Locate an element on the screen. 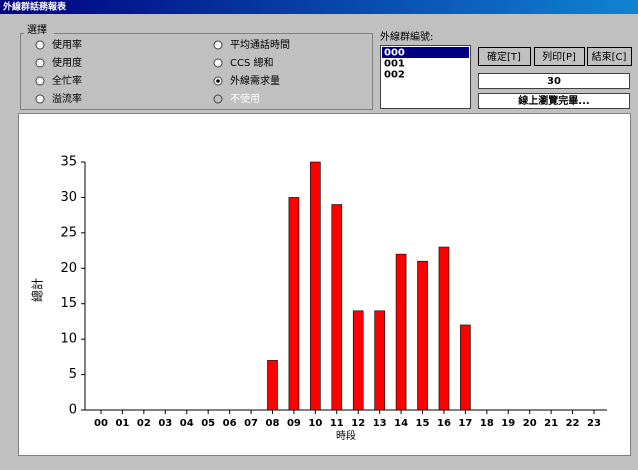 The height and width of the screenshot is (470, 638). x-tick-label: 14 is located at coordinates (401, 423).